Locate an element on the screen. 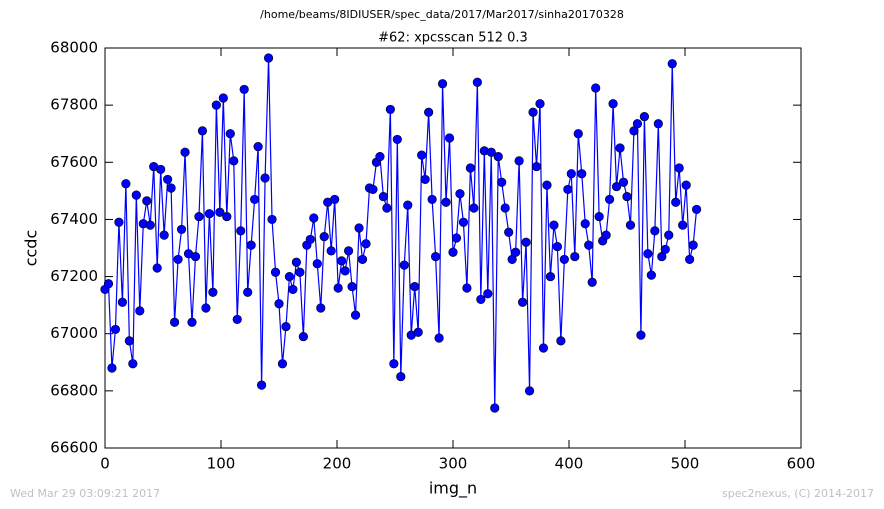 This screenshot has width=884, height=509. x-tick-label: 100 is located at coordinates (221, 464).